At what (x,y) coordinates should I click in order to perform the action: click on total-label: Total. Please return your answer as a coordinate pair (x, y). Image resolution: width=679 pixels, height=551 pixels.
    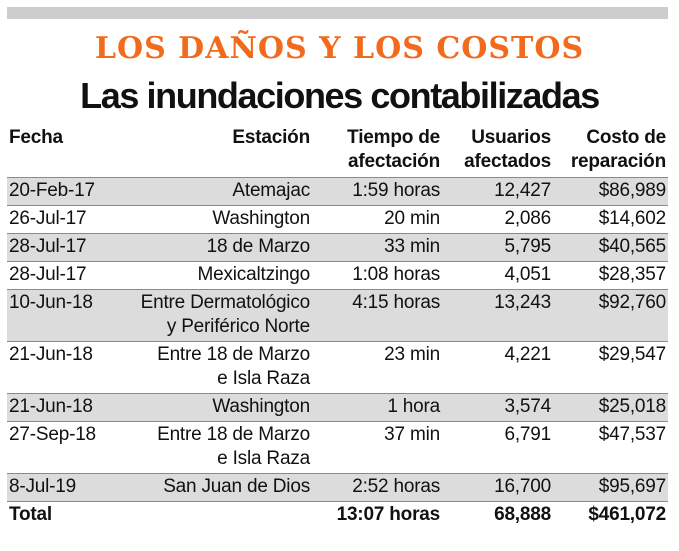
    Looking at the image, I should click on (63, 515).